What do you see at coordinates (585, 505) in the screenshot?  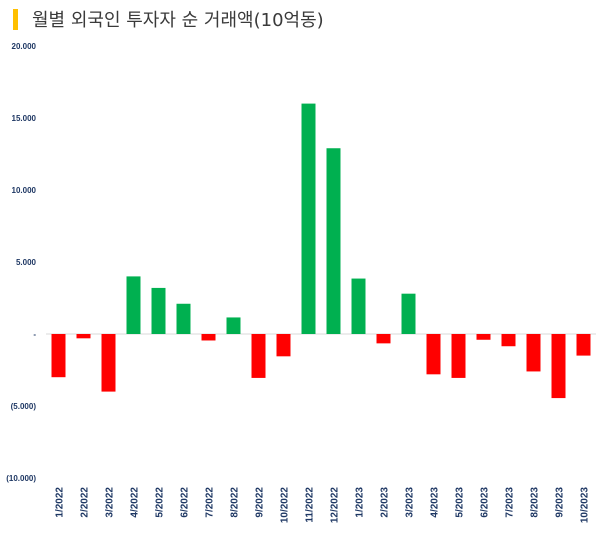 I see `x-tick-label: 10/2023` at bounding box center [585, 505].